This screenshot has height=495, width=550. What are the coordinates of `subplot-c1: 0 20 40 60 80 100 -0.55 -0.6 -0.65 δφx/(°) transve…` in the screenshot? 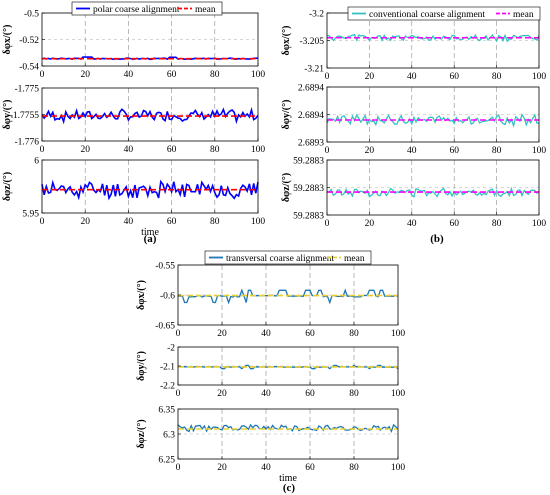 It's located at (270, 294).